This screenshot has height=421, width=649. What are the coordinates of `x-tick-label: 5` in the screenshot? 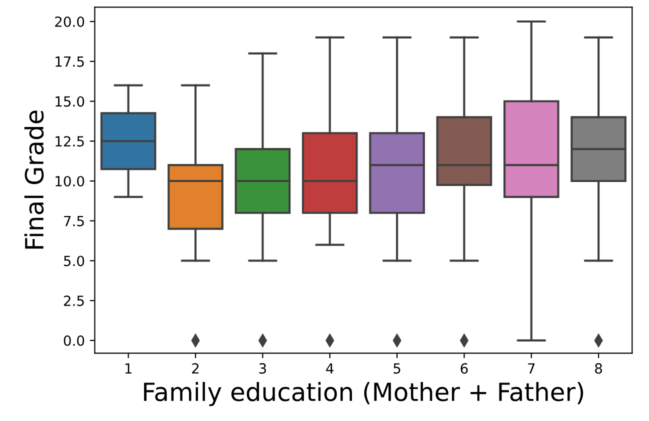 It's located at (397, 368).